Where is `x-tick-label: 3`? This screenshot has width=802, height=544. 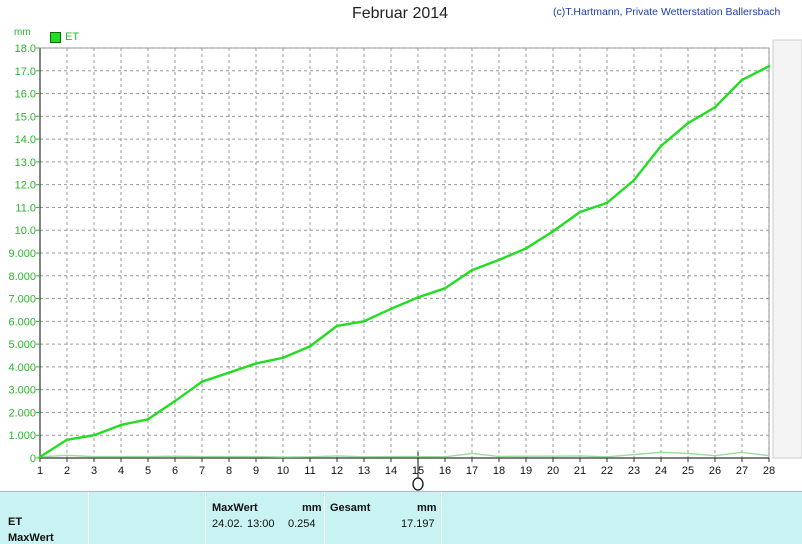 x-tick-label: 3 is located at coordinates (94, 471).